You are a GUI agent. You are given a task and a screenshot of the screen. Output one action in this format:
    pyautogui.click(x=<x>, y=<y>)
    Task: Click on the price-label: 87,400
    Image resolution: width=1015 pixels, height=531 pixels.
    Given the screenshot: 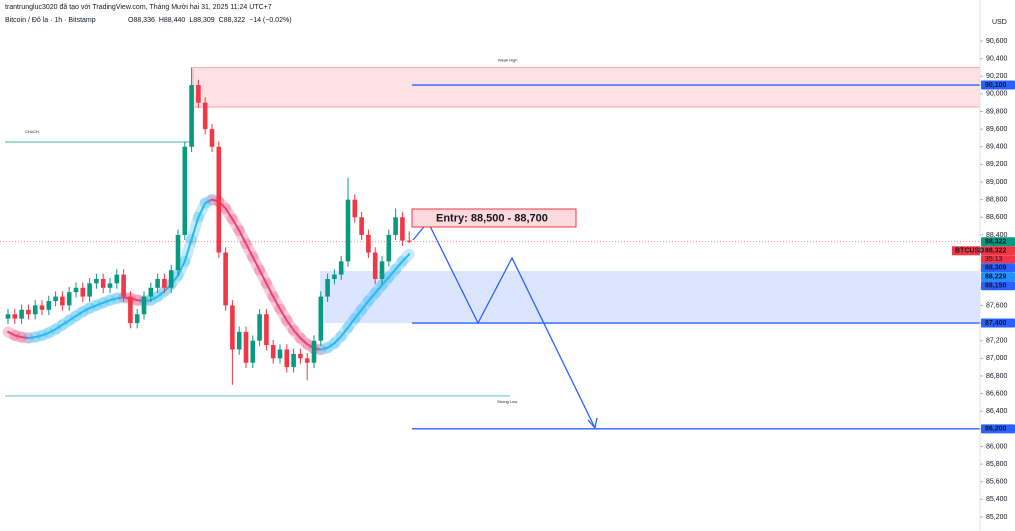 What is the action you would take?
    pyautogui.click(x=996, y=323)
    